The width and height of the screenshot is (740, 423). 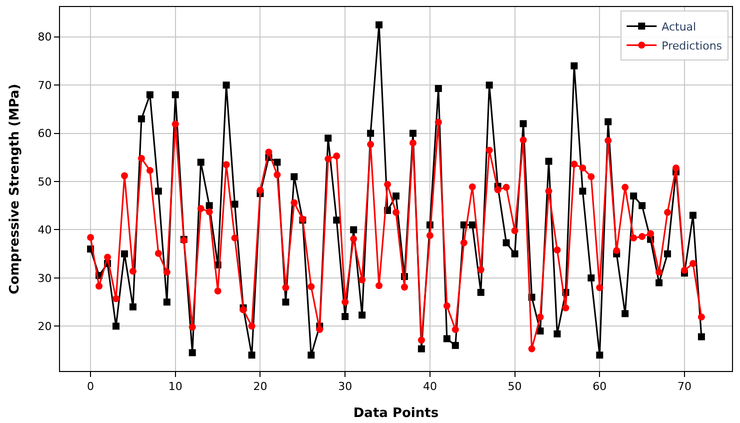 I want to click on x-tick-label: 0, so click(x=90, y=387).